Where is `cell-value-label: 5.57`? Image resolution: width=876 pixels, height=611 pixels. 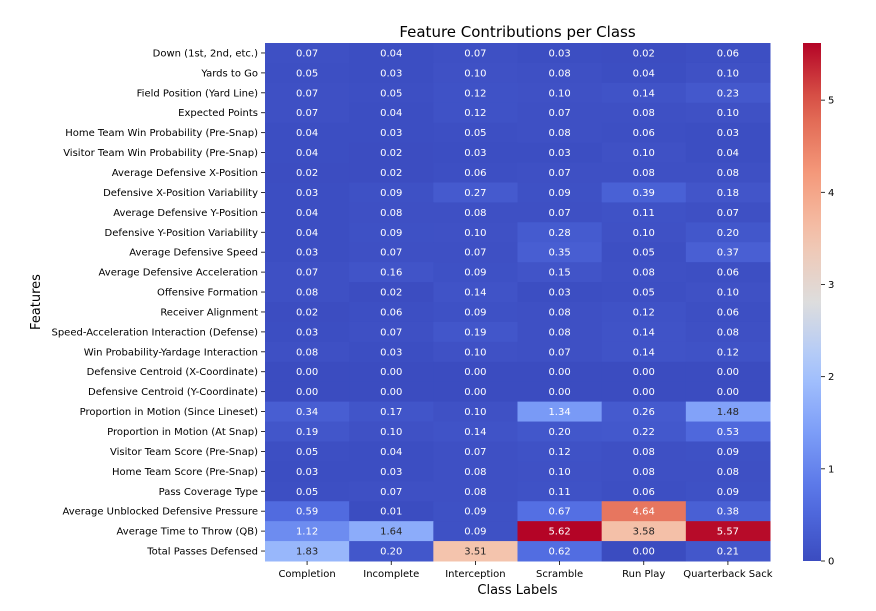
cell-value-label: 5.57 is located at coordinates (728, 532).